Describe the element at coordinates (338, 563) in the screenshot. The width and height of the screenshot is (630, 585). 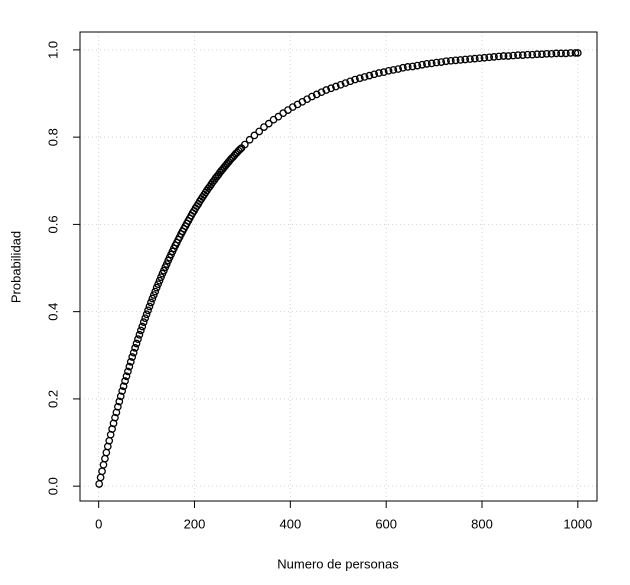
I see `x-axis-label: Numero de personas` at that location.